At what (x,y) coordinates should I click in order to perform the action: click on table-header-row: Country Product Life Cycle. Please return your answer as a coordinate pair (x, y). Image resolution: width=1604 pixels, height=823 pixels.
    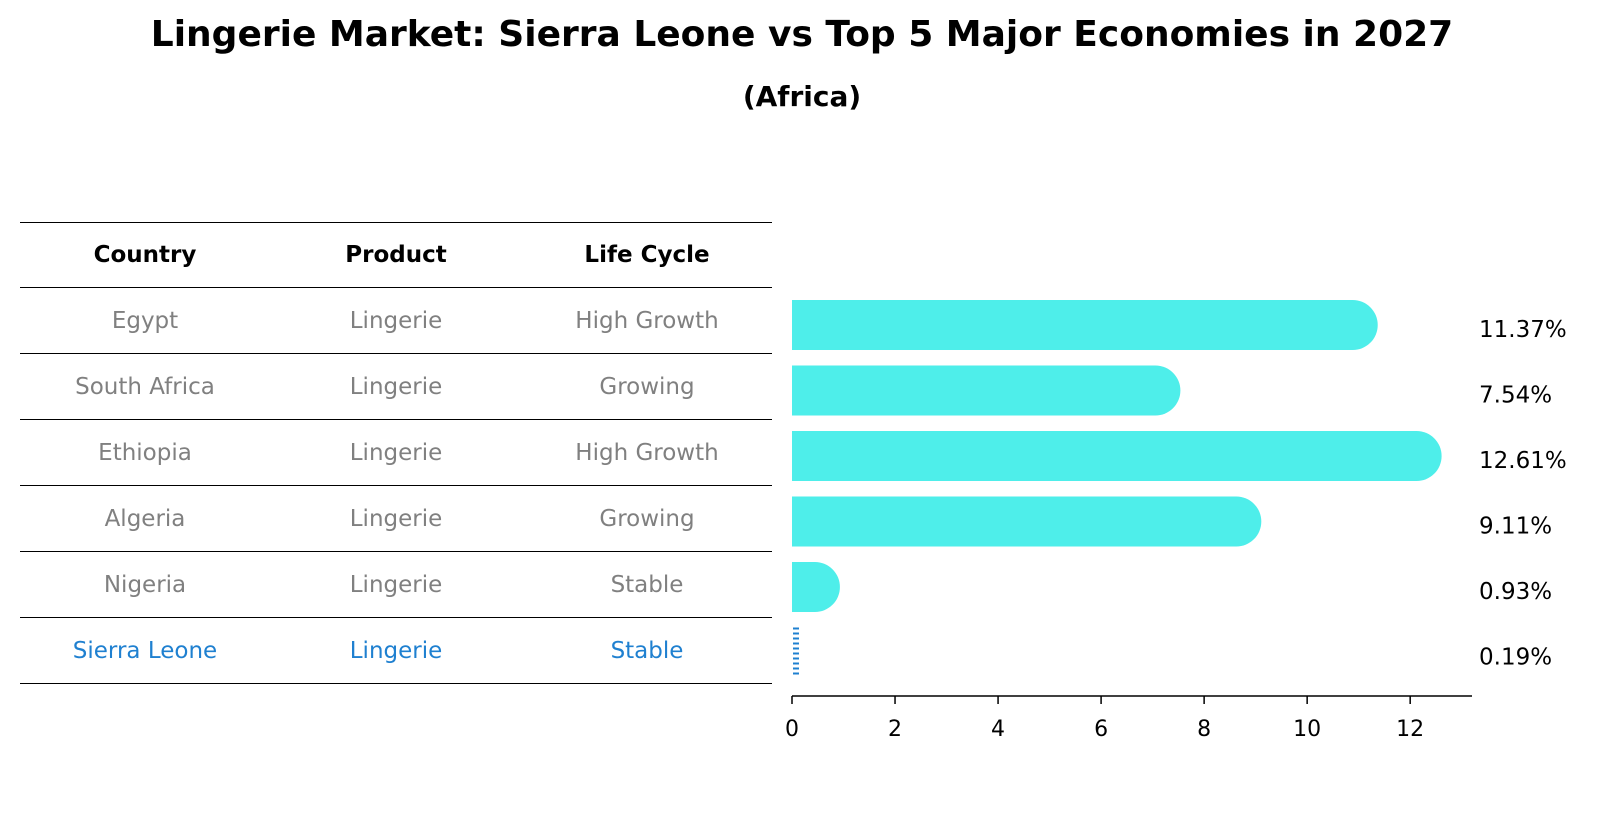
    Looking at the image, I should click on (396, 255).